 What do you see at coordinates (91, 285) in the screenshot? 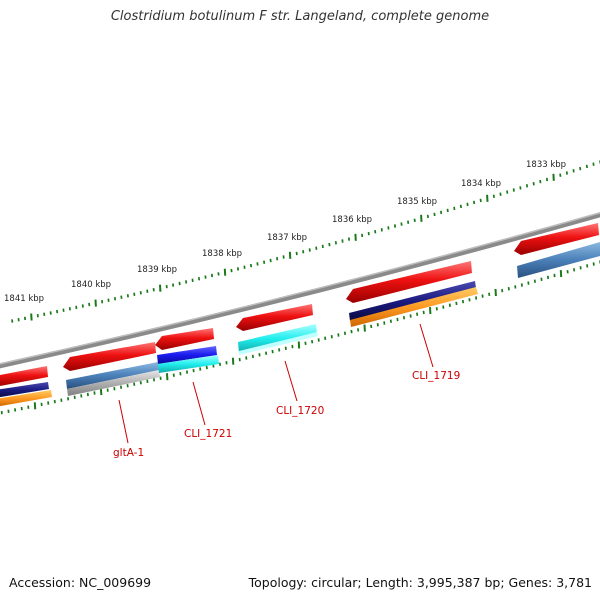
I see `kbp-label: 1840 kbp` at bounding box center [91, 285].